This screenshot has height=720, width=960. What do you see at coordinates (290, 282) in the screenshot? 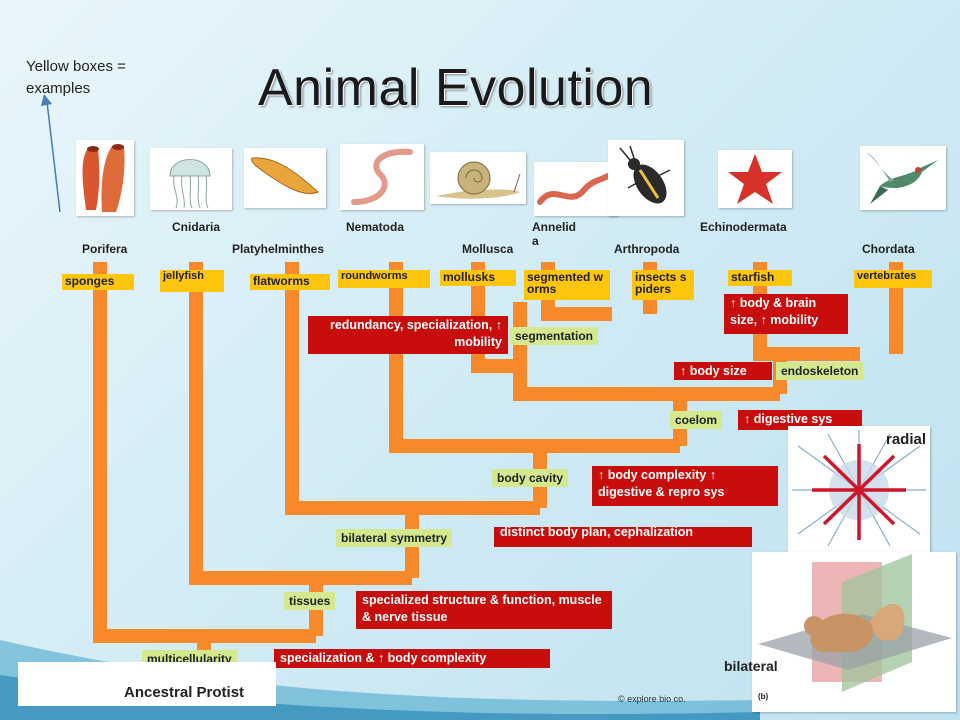
I see `example-flatworms: flatworms` at bounding box center [290, 282].